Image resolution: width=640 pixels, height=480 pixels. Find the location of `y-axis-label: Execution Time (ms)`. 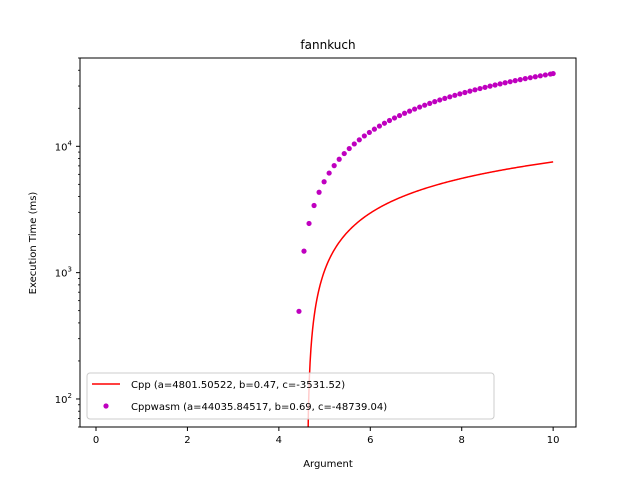

y-axis-label: Execution Time (ms) is located at coordinates (33, 243).